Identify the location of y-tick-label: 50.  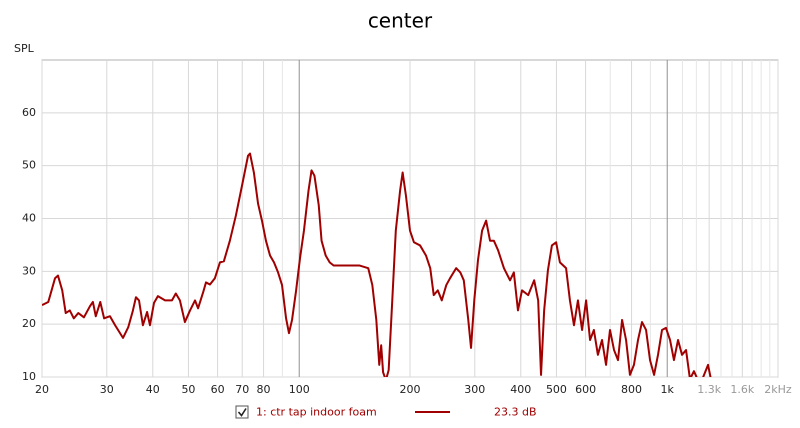
(29, 165).